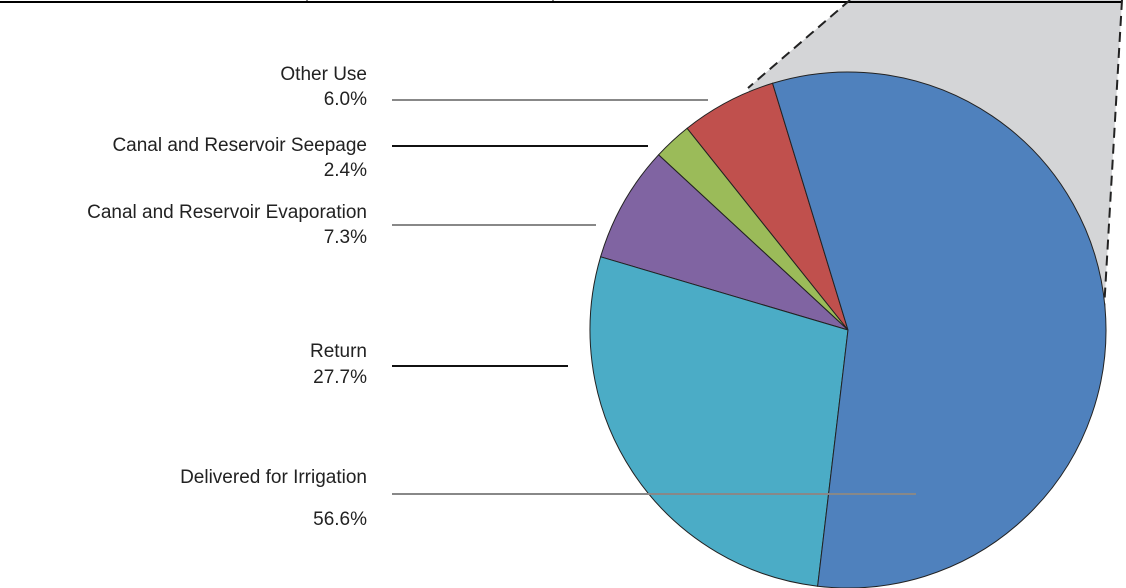 The width and height of the screenshot is (1126, 588). I want to click on slice-label: Canal and Reservoir Seepage, so click(239, 145).